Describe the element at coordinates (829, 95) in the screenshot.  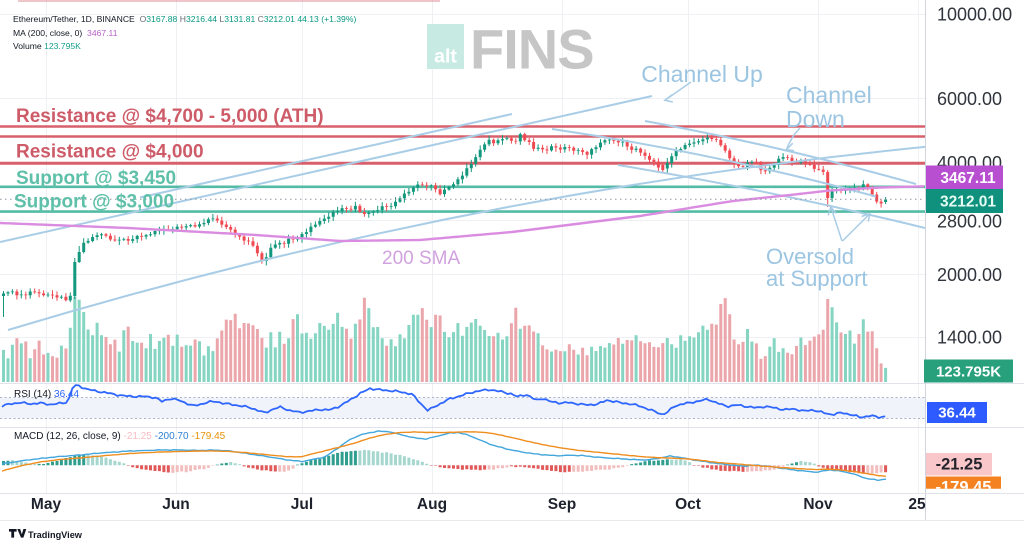
I see `svg-text: Channel` at that location.